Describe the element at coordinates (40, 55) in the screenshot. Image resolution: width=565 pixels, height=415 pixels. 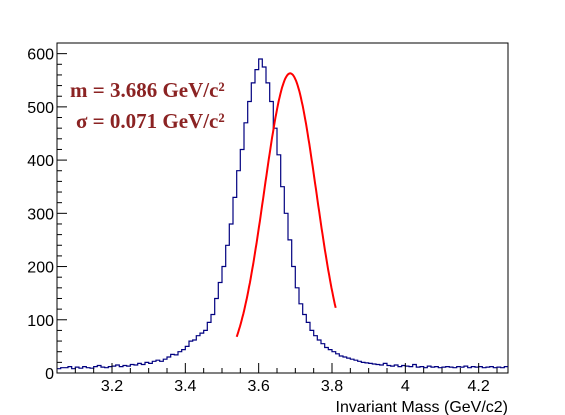
I see `y-tick-label: 600` at that location.